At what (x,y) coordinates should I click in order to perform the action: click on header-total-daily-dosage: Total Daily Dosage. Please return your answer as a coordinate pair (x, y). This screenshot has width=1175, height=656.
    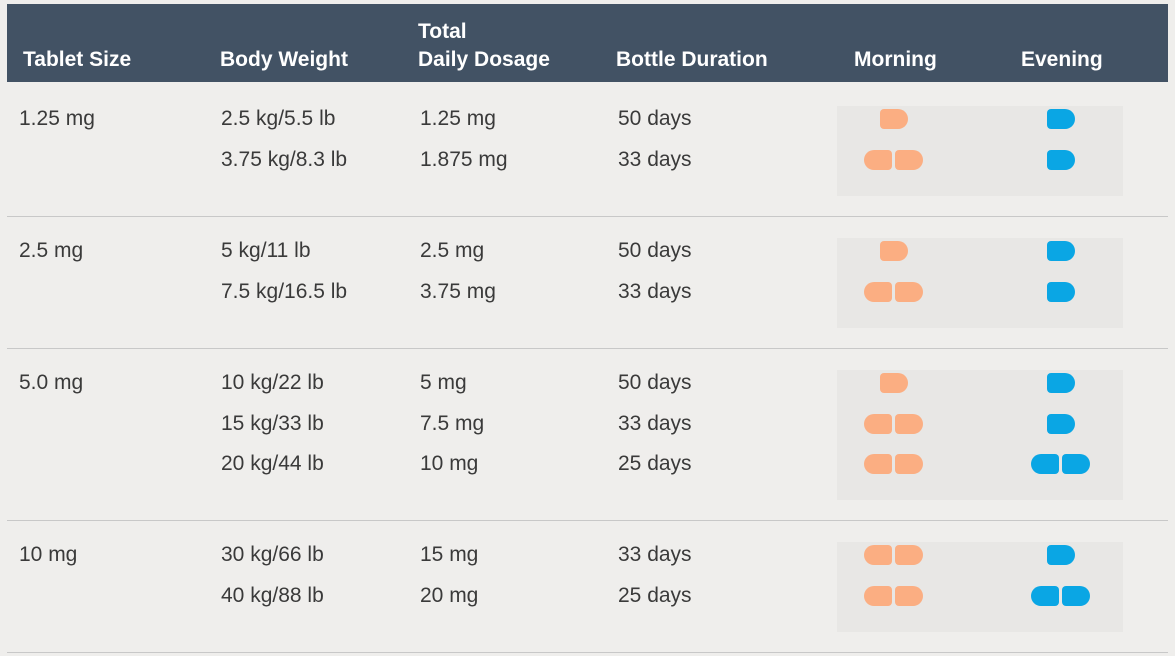
    Looking at the image, I should click on (484, 46).